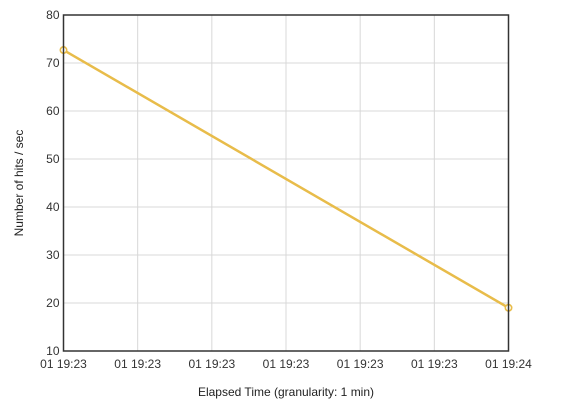  I want to click on y-axis-ticks: 10 20 30 40 50 60 70 80, so click(53, 183).